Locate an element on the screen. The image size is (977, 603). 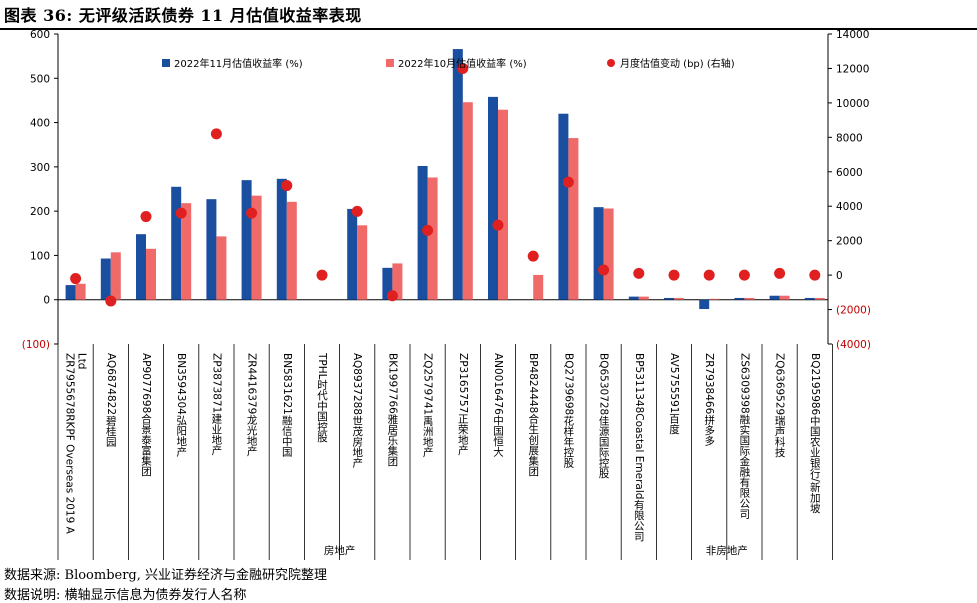
left-tick-label: 300 is located at coordinates (40, 168).